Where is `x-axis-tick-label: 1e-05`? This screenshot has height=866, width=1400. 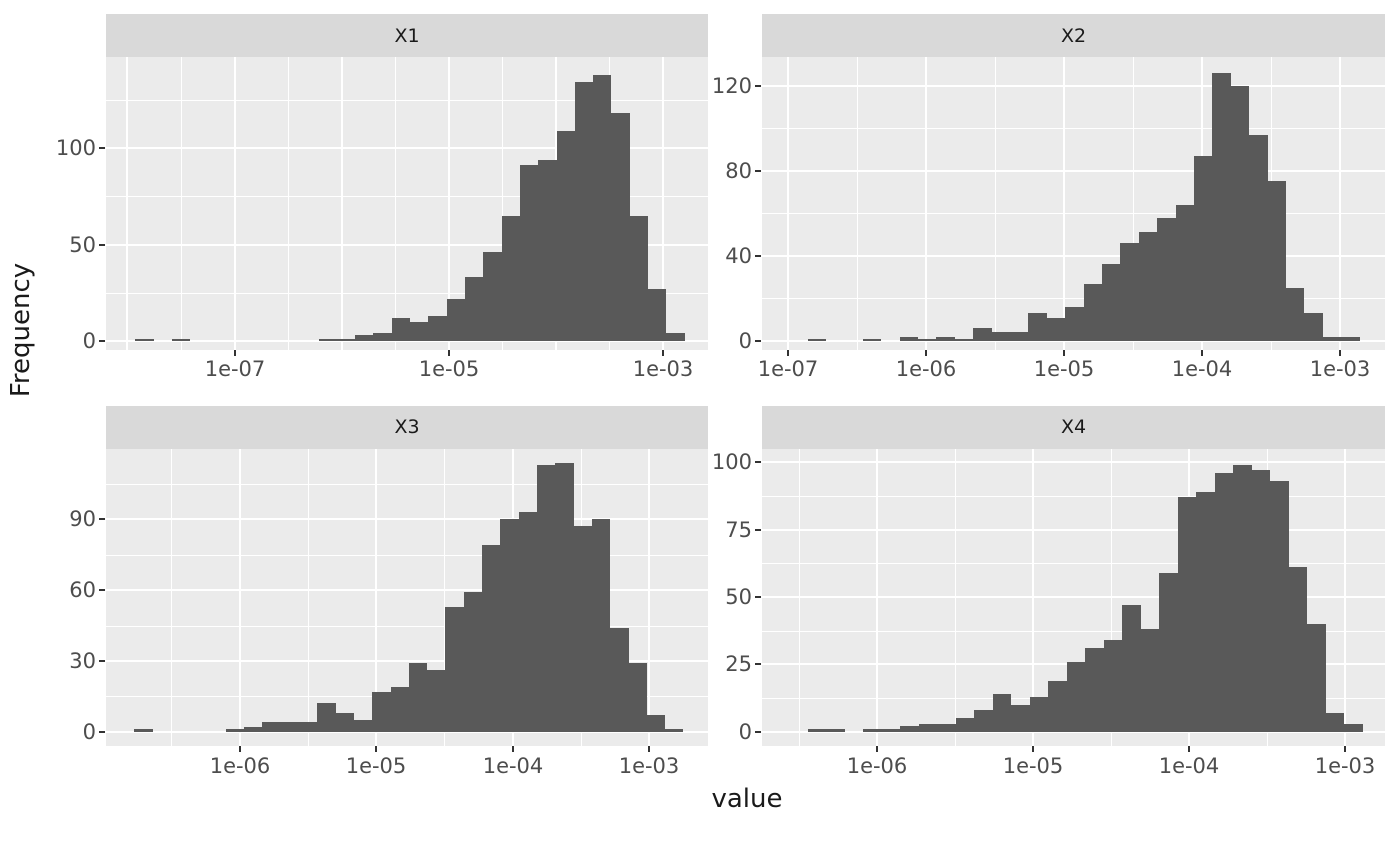 x-axis-tick-label: 1e-05 is located at coordinates (449, 369).